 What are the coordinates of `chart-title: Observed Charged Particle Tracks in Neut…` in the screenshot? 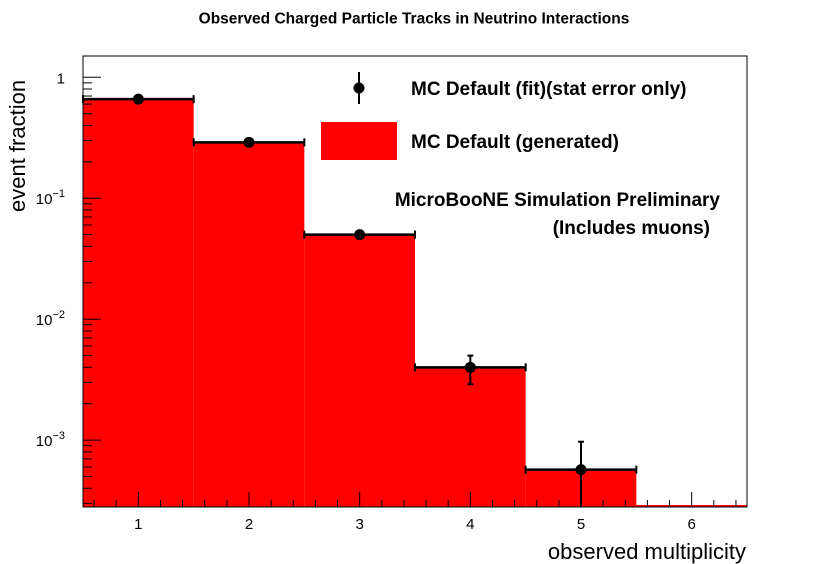 It's located at (414, 19).